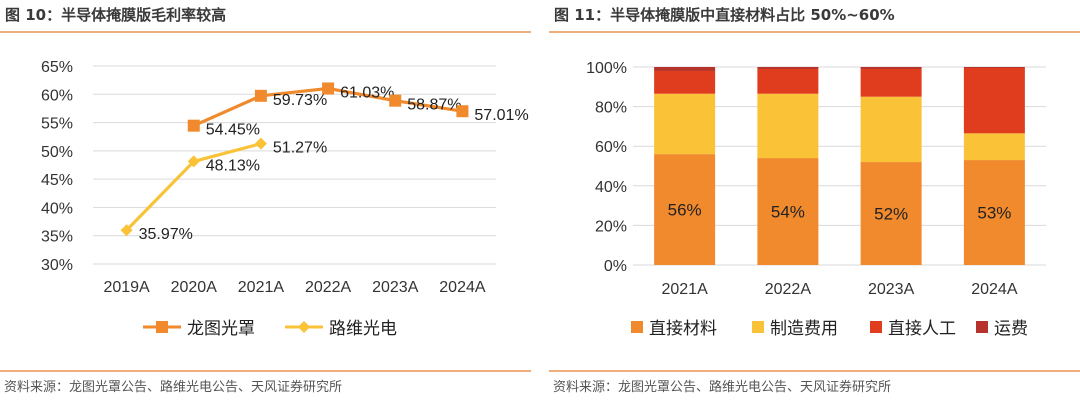  What do you see at coordinates (501, 115) in the screenshot?
I see `data-label: 57.01%` at bounding box center [501, 115].